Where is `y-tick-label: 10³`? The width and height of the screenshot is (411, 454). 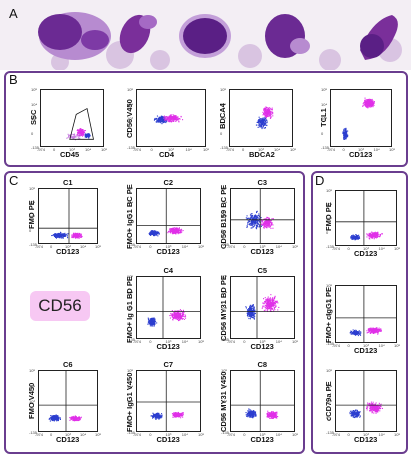 y-tick-label: 10³ is located at coordinates (34, 118).